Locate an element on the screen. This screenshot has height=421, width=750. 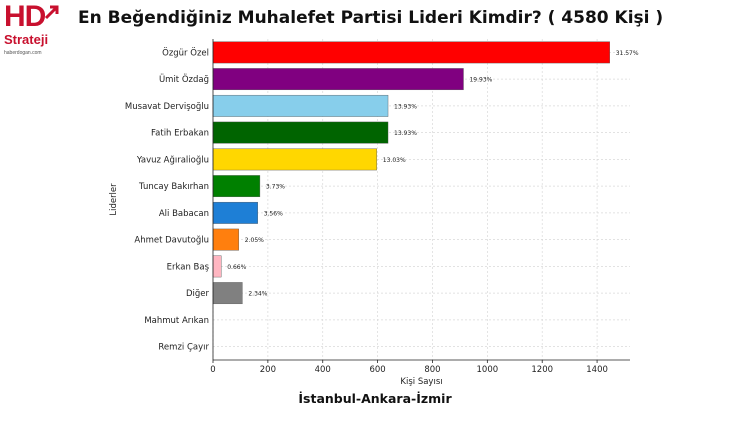
x-tick-label: 400 is located at coordinates (323, 370).